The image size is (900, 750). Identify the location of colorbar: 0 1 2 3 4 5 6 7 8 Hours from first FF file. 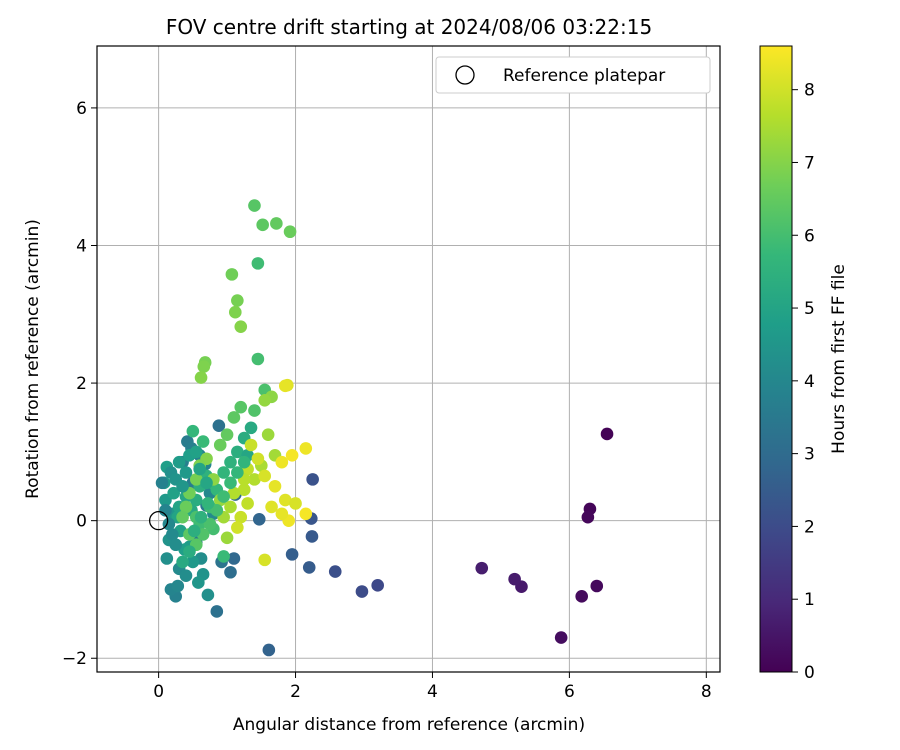
(804, 364).